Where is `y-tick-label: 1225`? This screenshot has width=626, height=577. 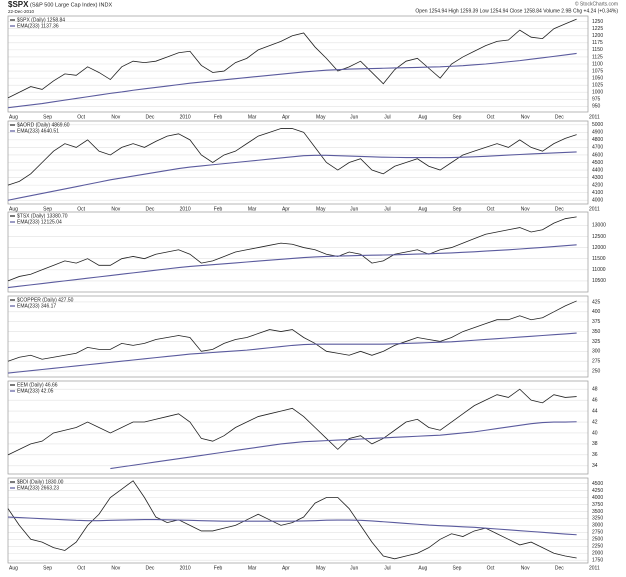
y-tick-label: 1225 is located at coordinates (597, 29).